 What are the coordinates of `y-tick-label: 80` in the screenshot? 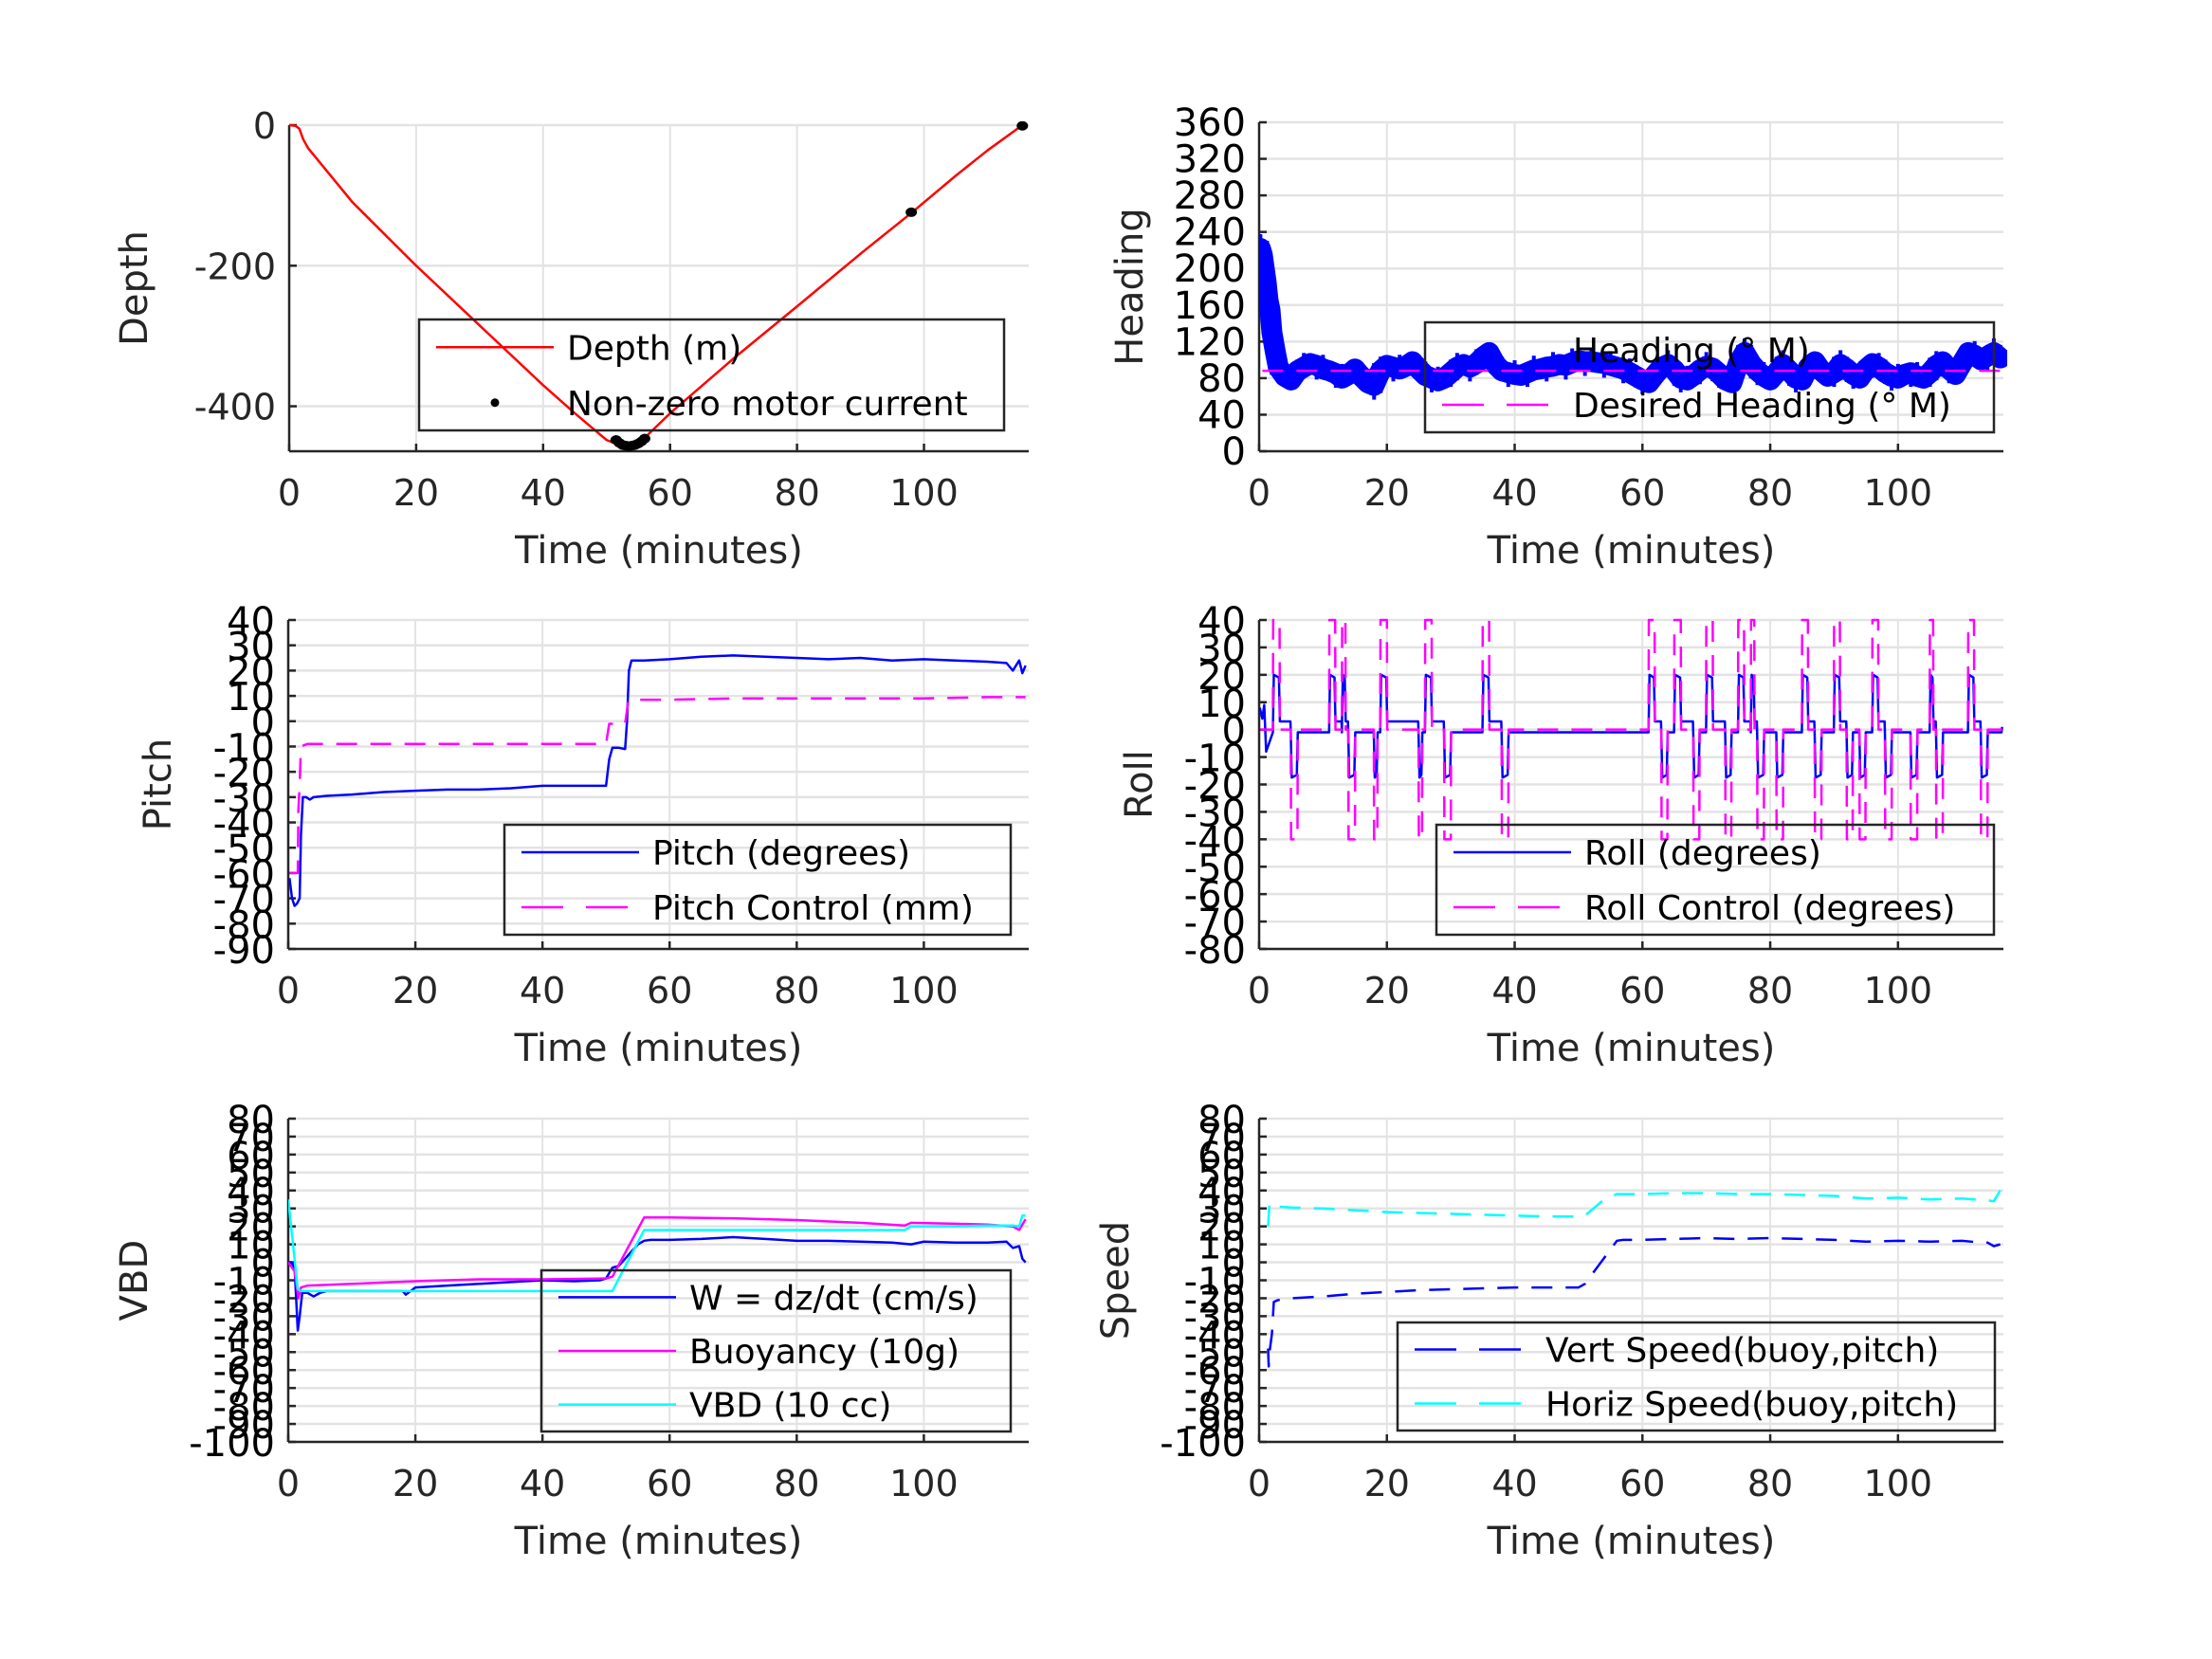 It's located at (1221, 1120).